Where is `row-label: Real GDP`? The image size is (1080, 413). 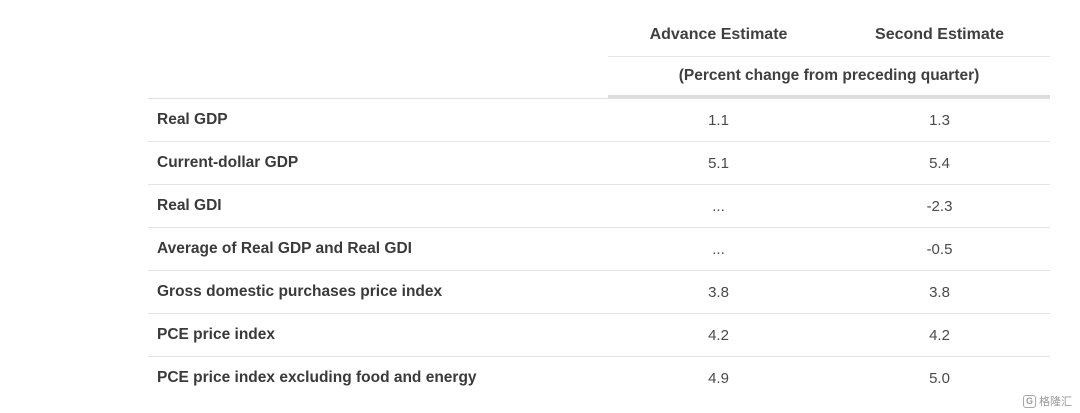 row-label: Real GDP is located at coordinates (192, 119).